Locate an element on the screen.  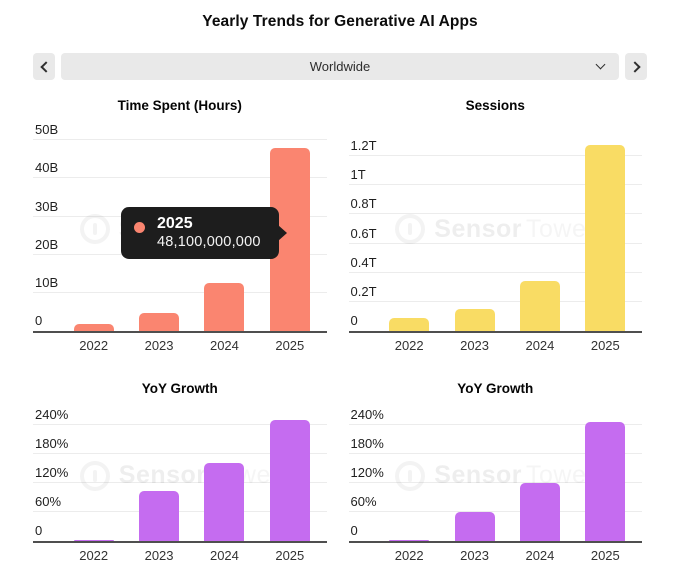
region-selector: Worldwide is located at coordinates (340, 66).